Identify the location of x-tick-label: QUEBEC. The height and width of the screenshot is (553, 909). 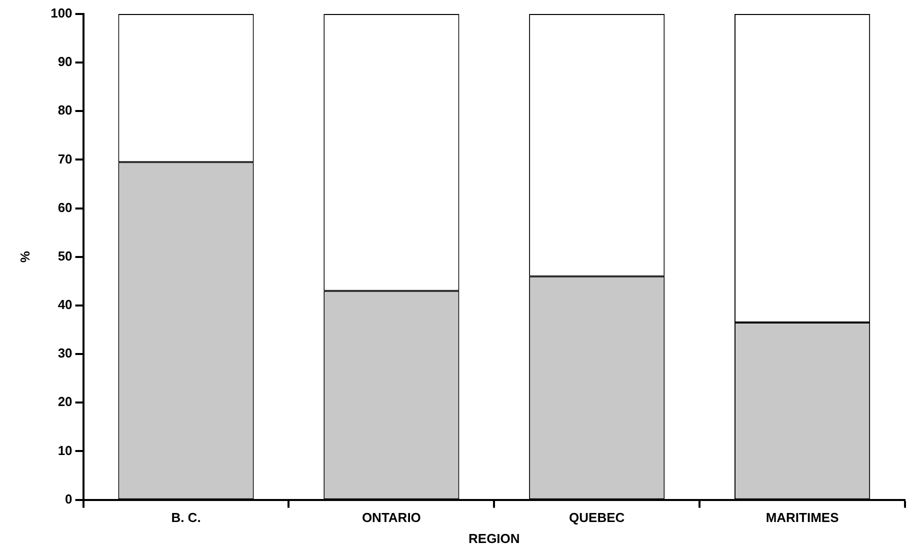
(597, 518).